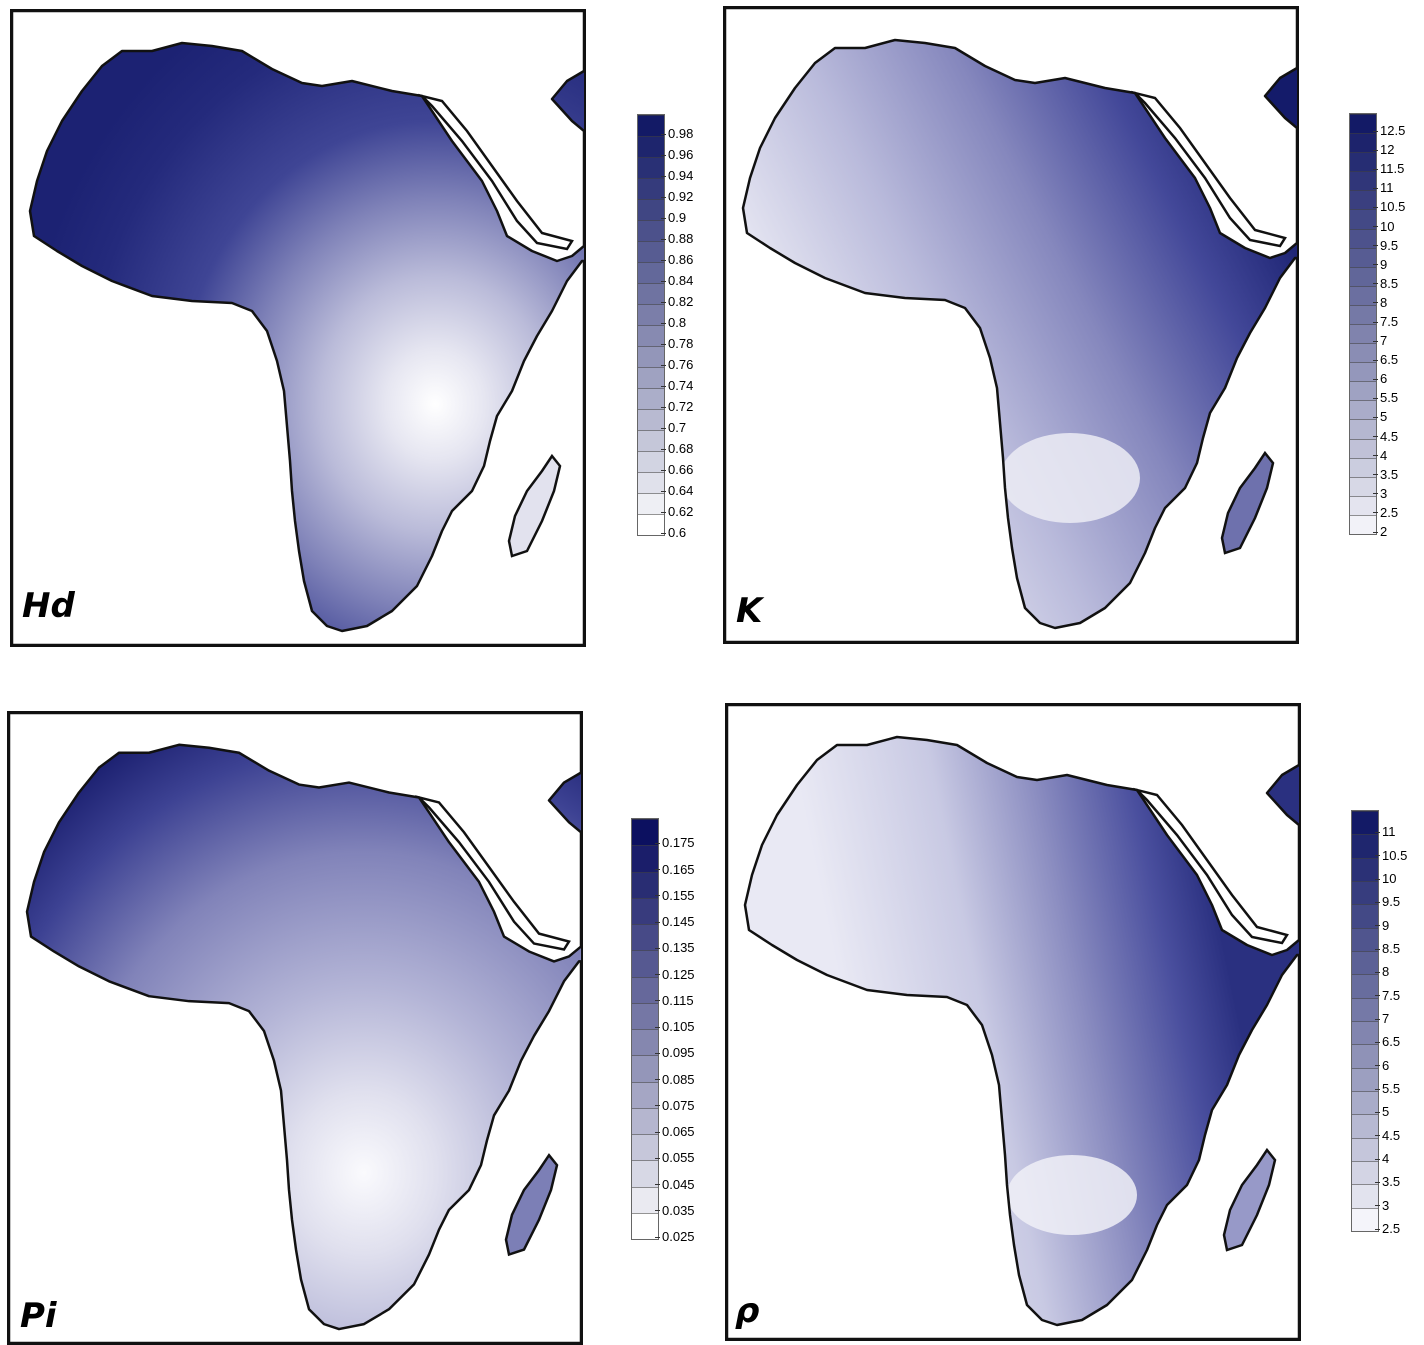 The height and width of the screenshot is (1345, 1424). I want to click on colorbar-tick-label: 0.135, so click(675, 948).